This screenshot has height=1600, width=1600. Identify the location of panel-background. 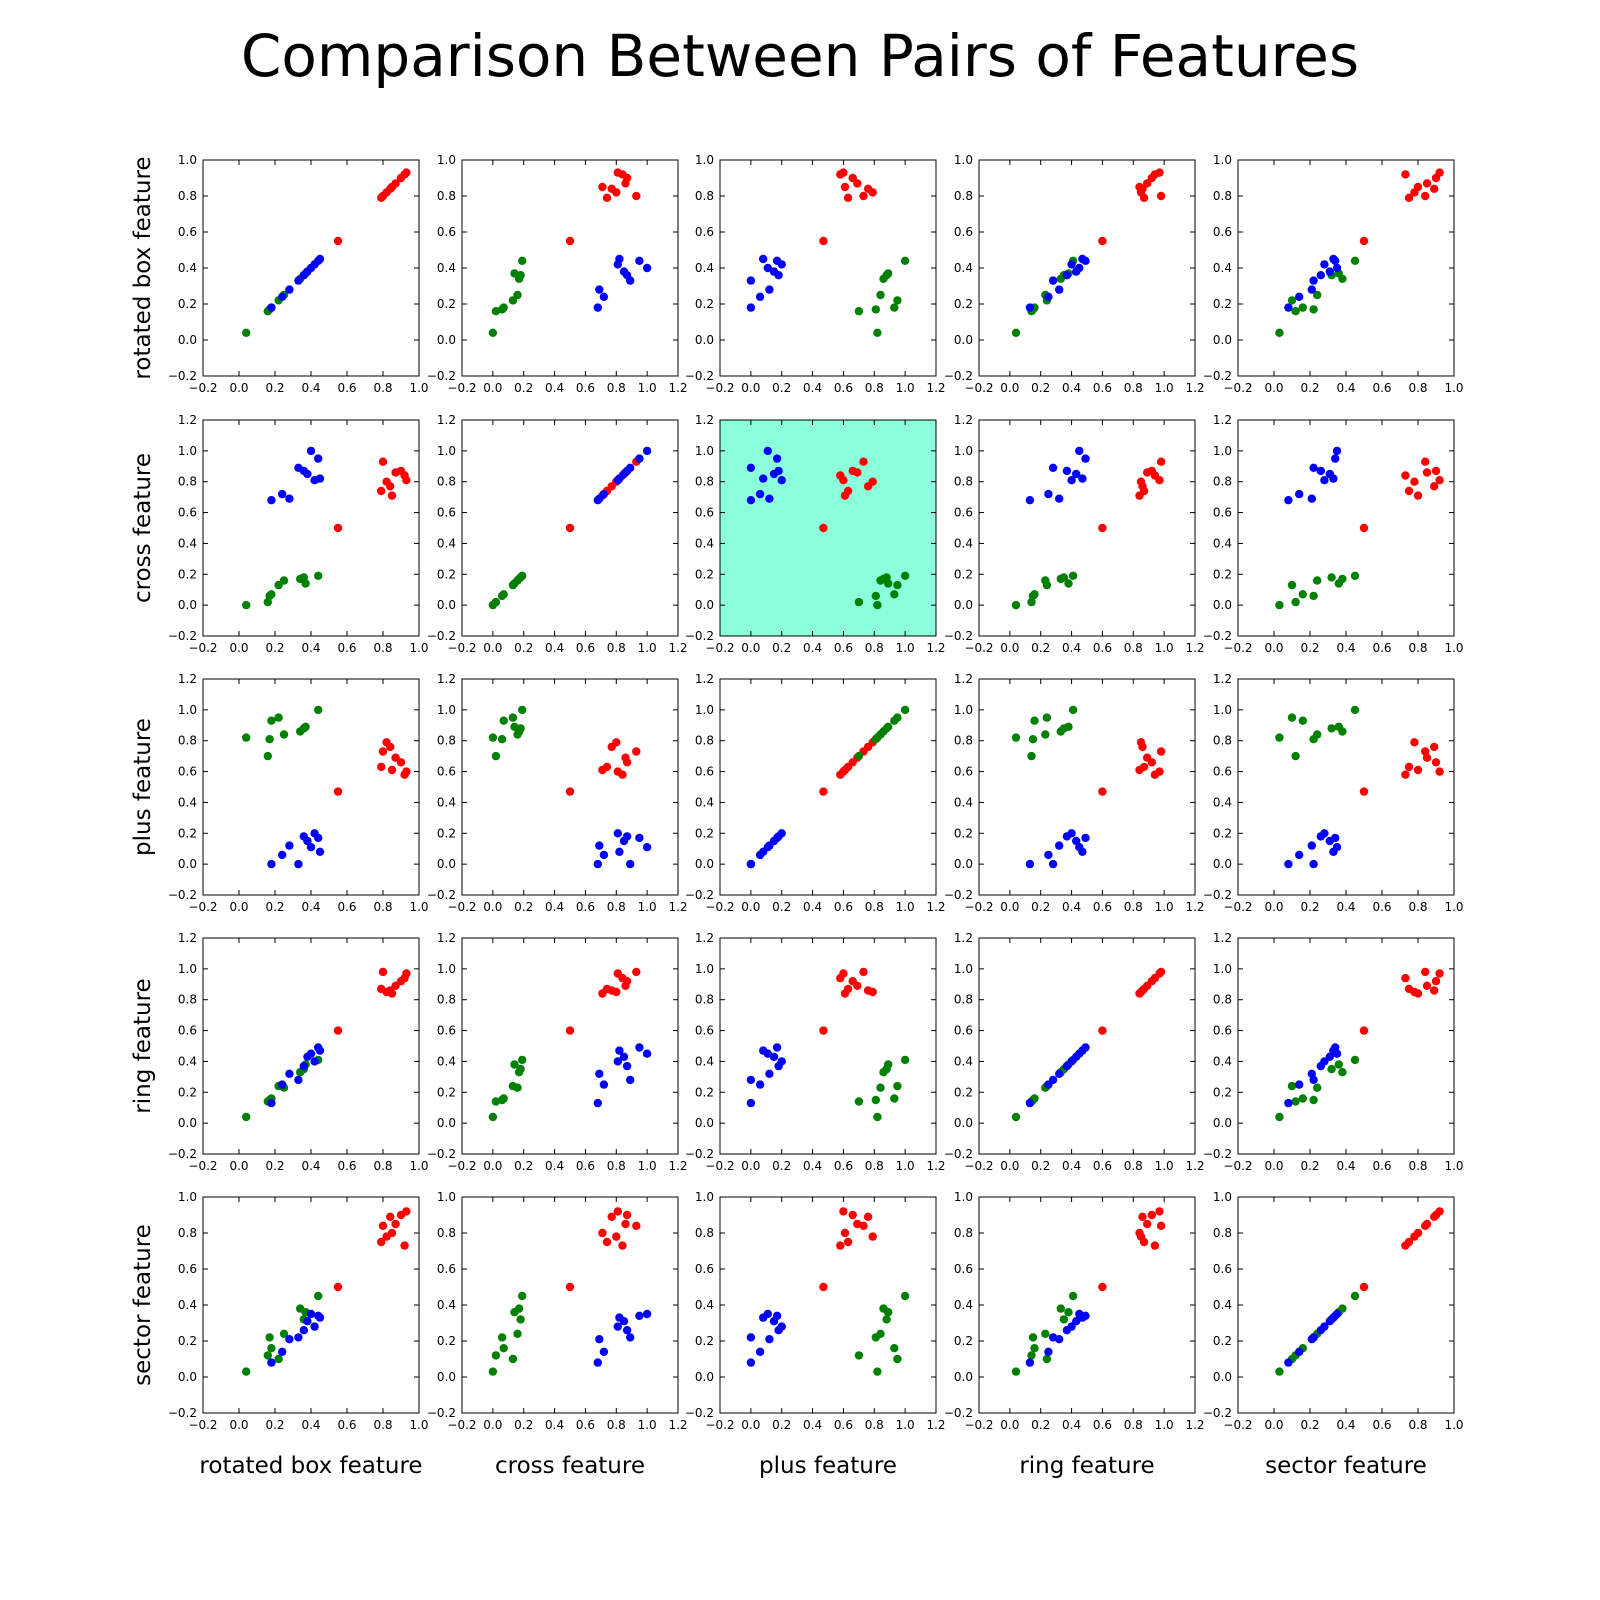
(570, 787).